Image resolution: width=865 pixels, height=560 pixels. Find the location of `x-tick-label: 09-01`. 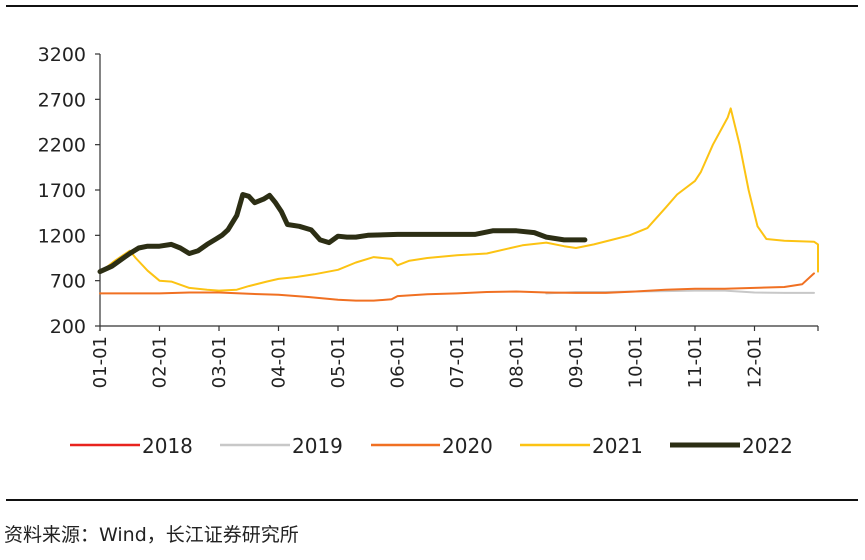

x-tick-label: 09-01 is located at coordinates (576, 362).